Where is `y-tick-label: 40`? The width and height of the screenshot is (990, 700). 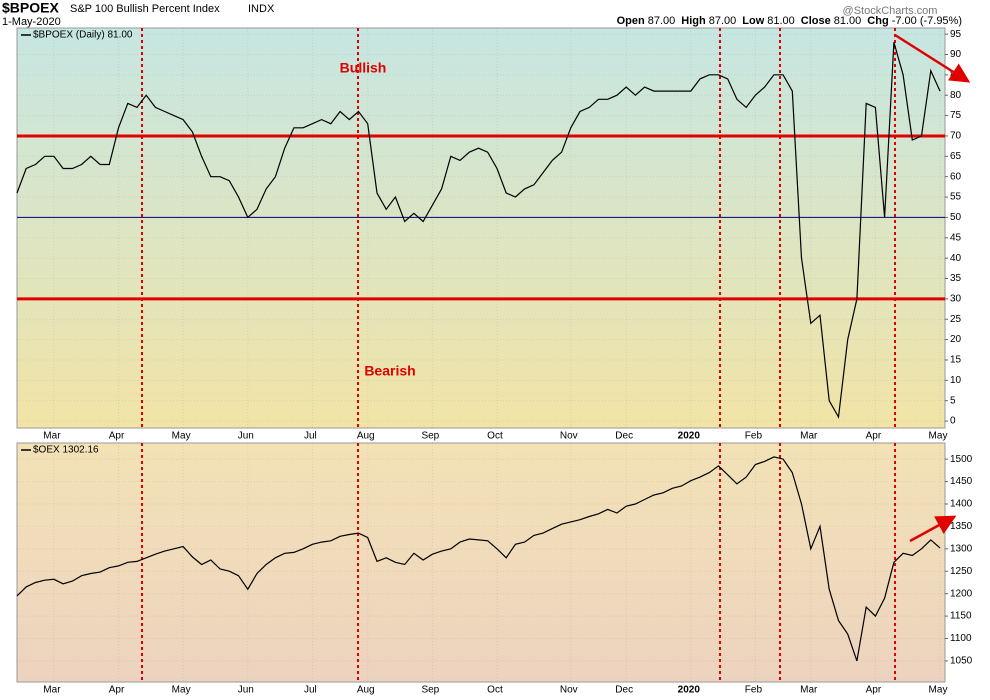
y-tick-label: 40 is located at coordinates (956, 258).